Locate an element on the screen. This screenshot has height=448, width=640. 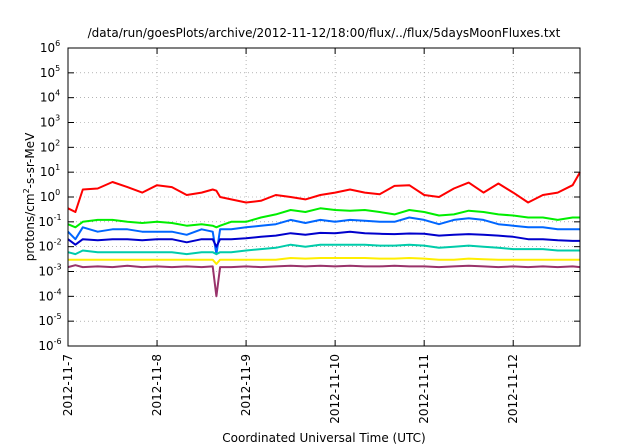
y-axis-label-base: protons/cm is located at coordinates (30, 227).